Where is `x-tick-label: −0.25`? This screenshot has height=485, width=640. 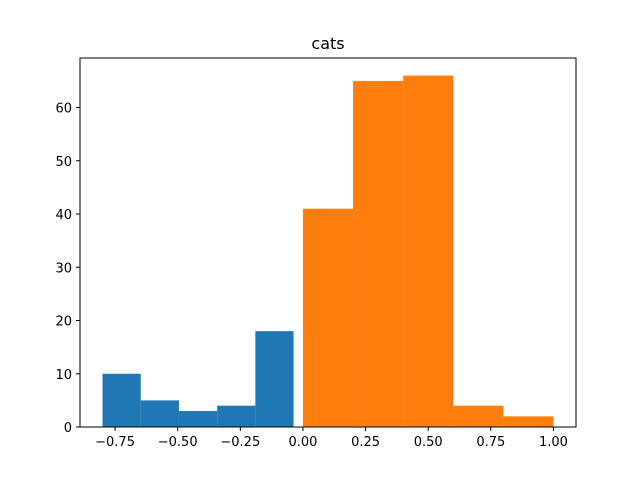
x-tick-label: −0.25 is located at coordinates (240, 442).